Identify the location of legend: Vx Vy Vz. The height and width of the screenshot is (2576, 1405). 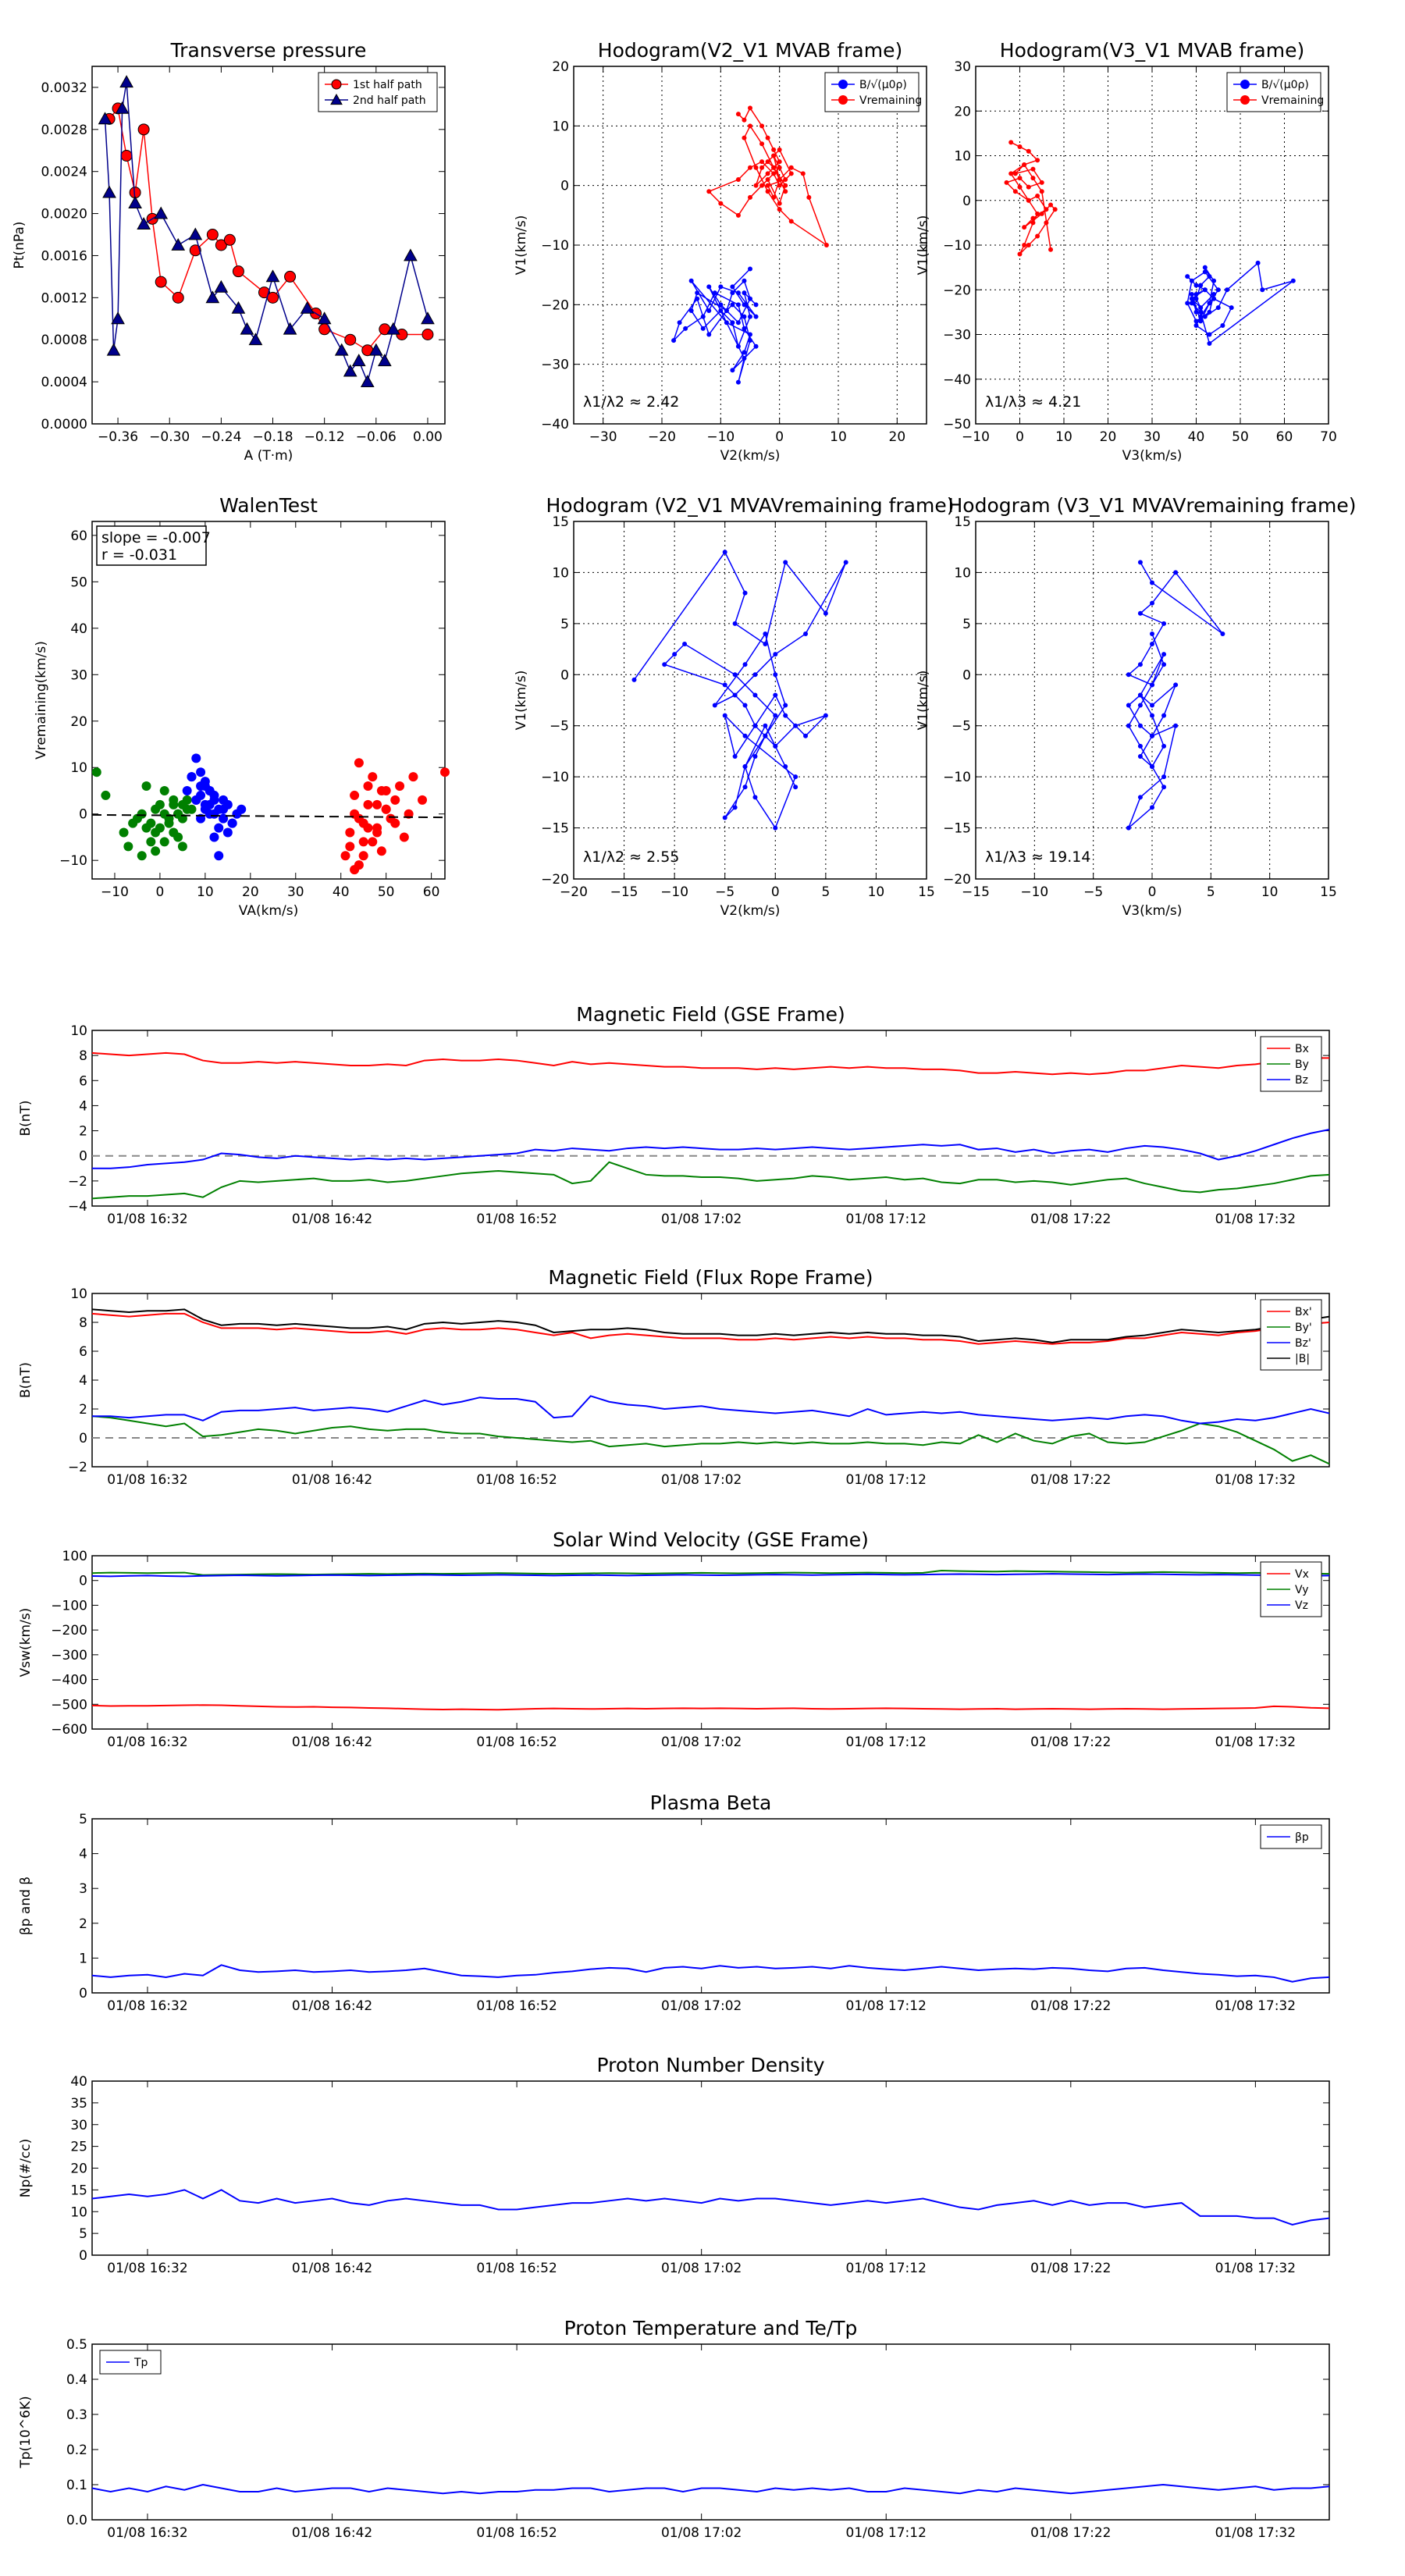
(1291, 1589).